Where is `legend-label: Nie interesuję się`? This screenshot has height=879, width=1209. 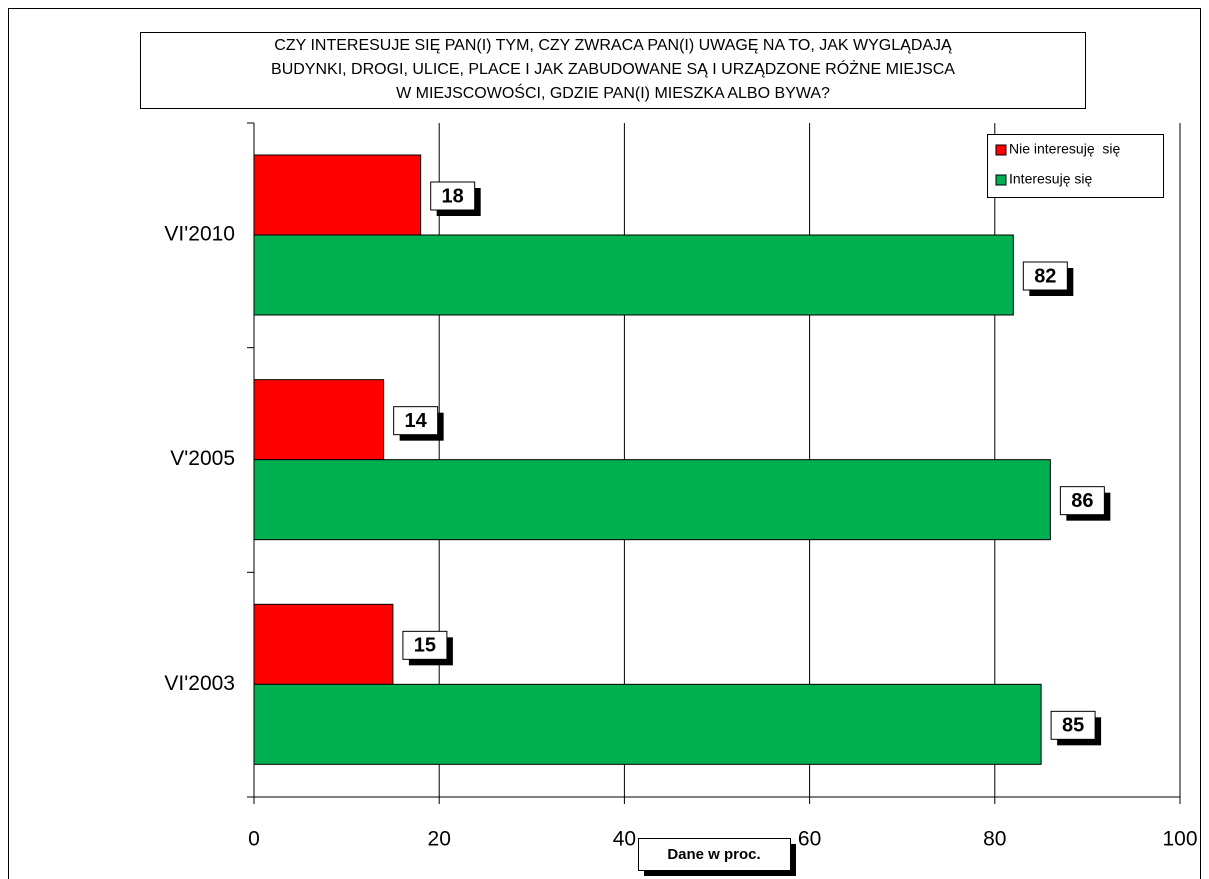 legend-label: Nie interesuję się is located at coordinates (1064, 149).